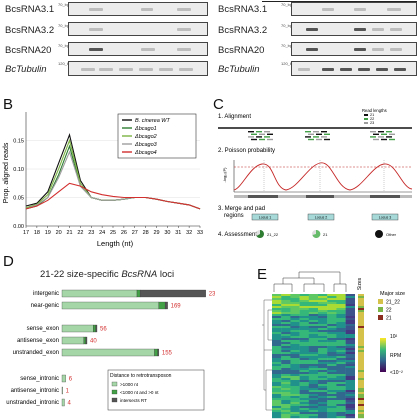 The width and height of the screenshot is (420, 420). Describe the element at coordinates (167, 354) in the screenshot. I see `d-value-label: 155` at that location.